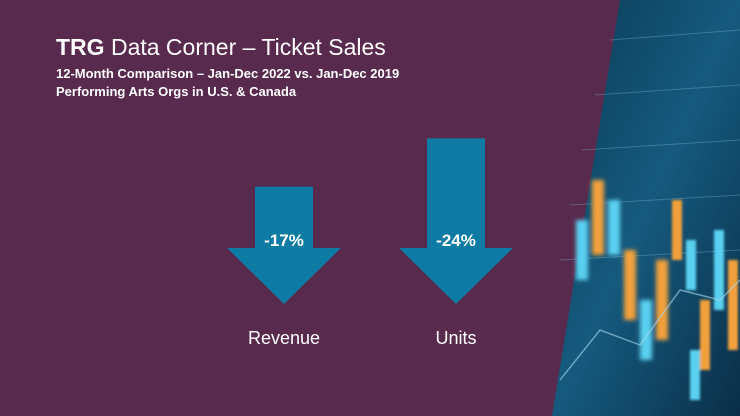 The image size is (740, 416). Describe the element at coordinates (80, 47) in the screenshot. I see `brand-name: TRG` at that location.